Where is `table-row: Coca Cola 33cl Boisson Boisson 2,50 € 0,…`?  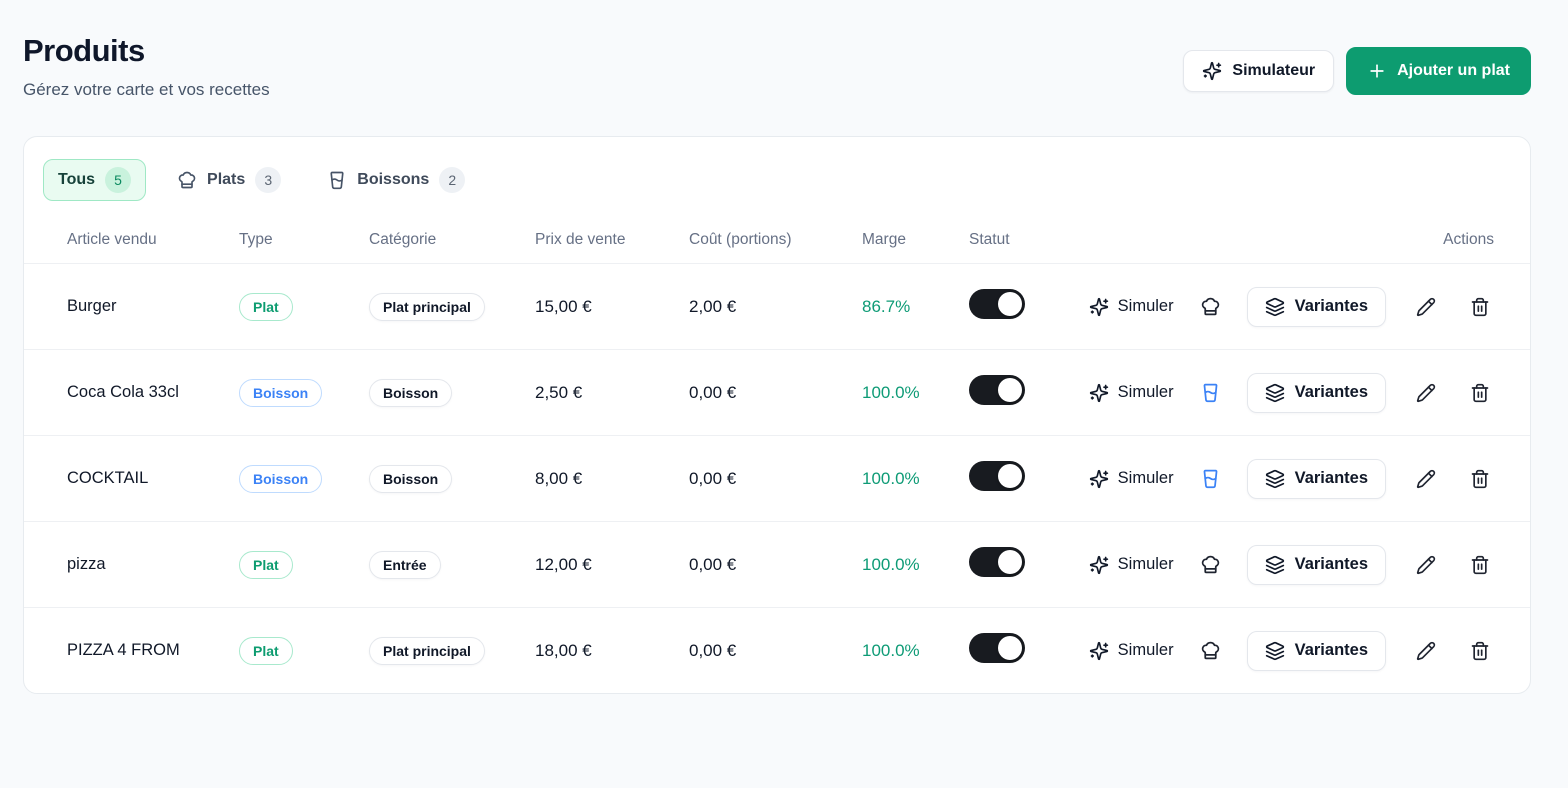 table-row: Coca Cola 33cl Boisson Boisson 2,50 € 0,… is located at coordinates (777, 392).